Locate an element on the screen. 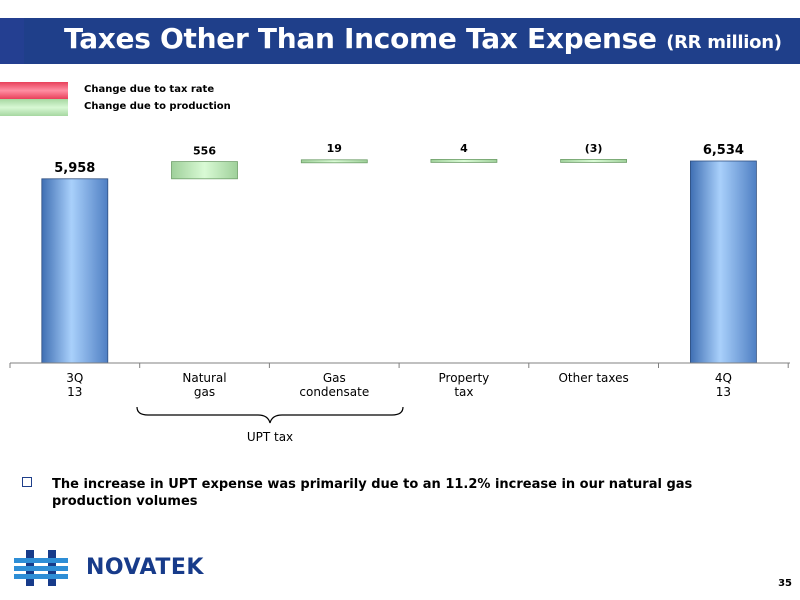  title-bar-accent is located at coordinates (12, 41).